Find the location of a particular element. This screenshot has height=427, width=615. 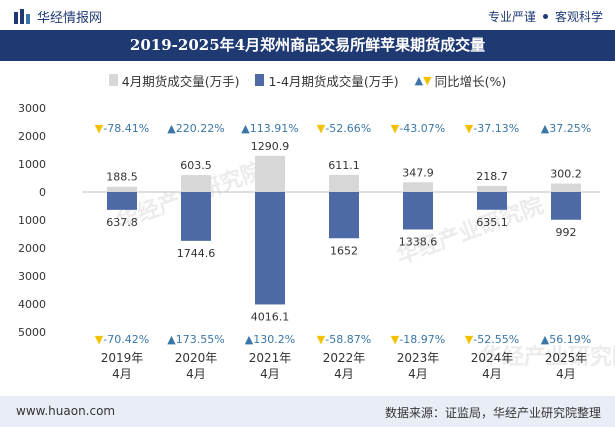

watermark-text-2: 华经产业研究院 is located at coordinates (547, 357).